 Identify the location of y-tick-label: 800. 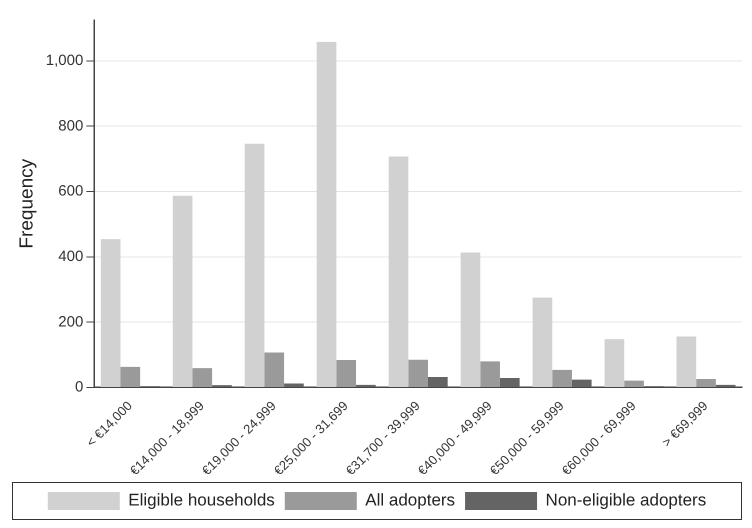
(71, 125).